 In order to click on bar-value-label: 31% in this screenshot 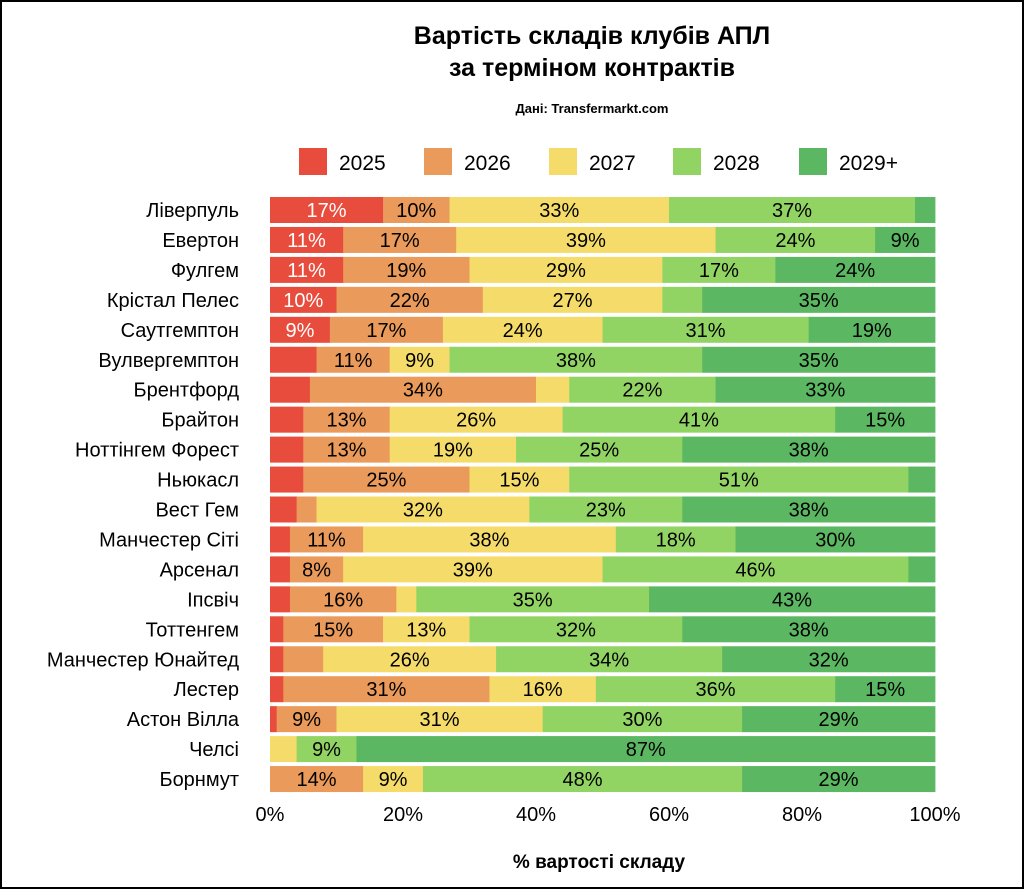, I will do `click(440, 720)`.